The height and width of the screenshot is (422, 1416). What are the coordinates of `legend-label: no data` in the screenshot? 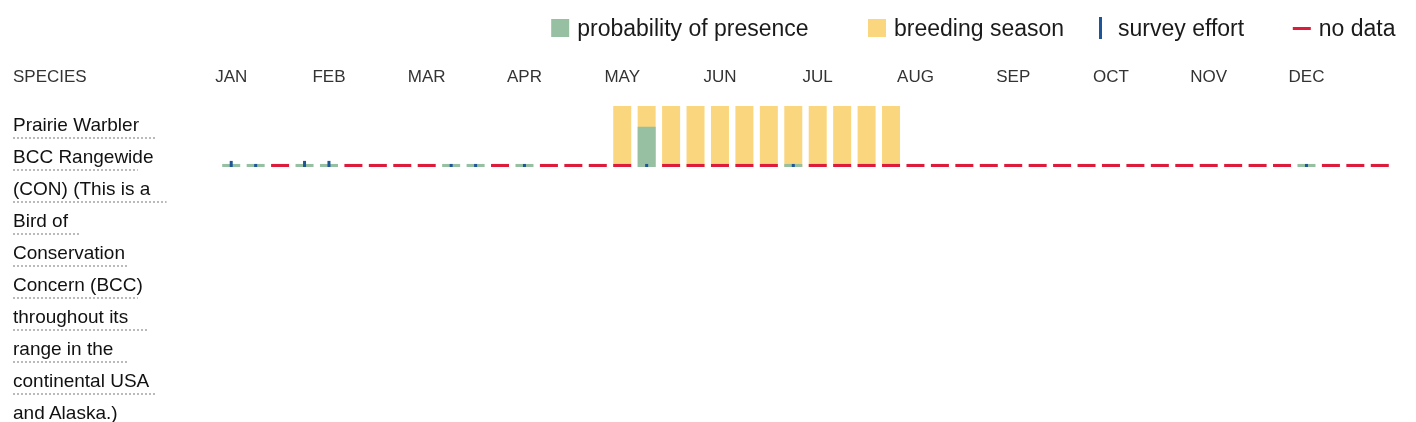 It's located at (1357, 28).